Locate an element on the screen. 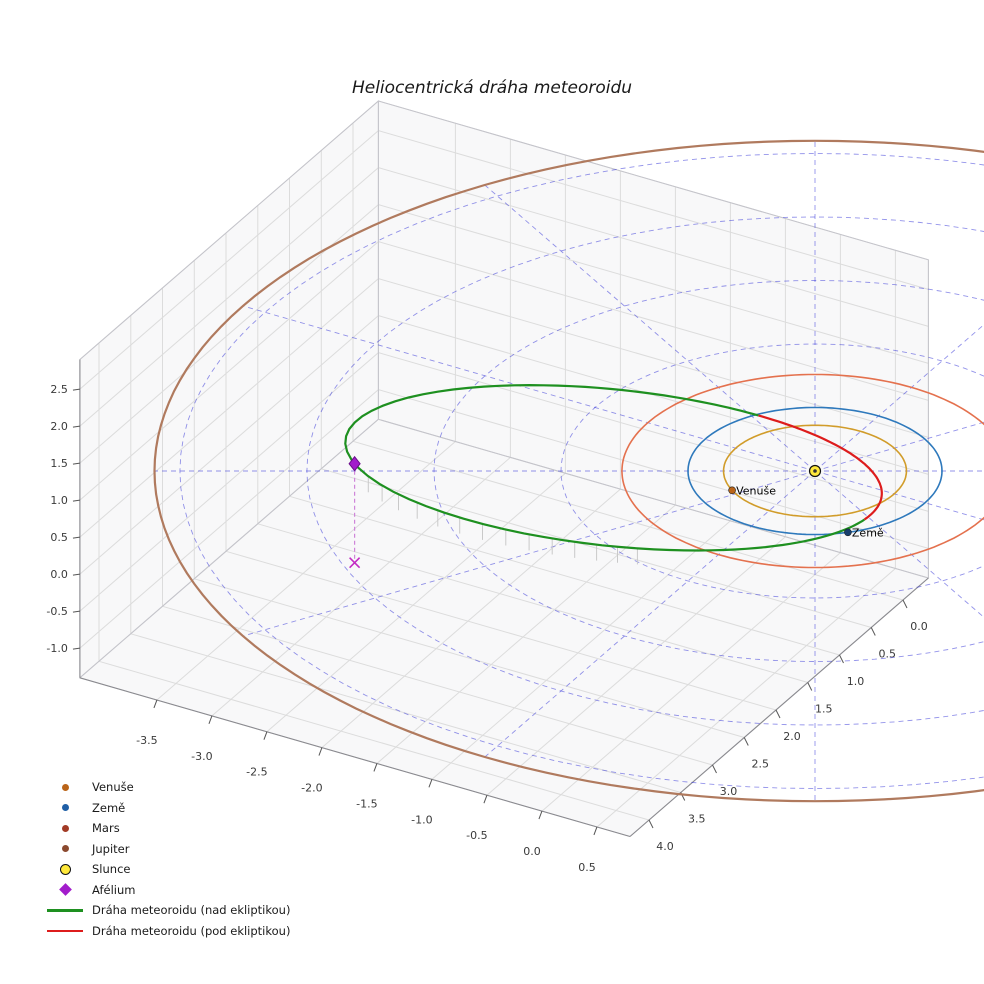 This screenshot has width=984, height=984. sun-marker is located at coordinates (815, 471).